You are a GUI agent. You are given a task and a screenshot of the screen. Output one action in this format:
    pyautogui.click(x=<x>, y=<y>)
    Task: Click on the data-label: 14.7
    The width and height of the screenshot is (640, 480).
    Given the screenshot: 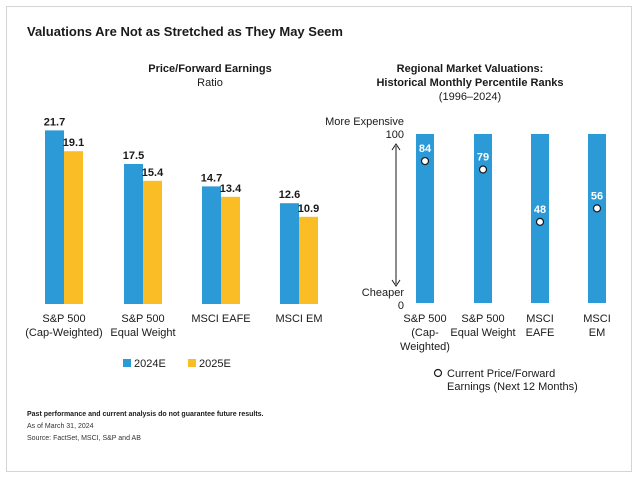 What is the action you would take?
    pyautogui.click(x=211, y=178)
    